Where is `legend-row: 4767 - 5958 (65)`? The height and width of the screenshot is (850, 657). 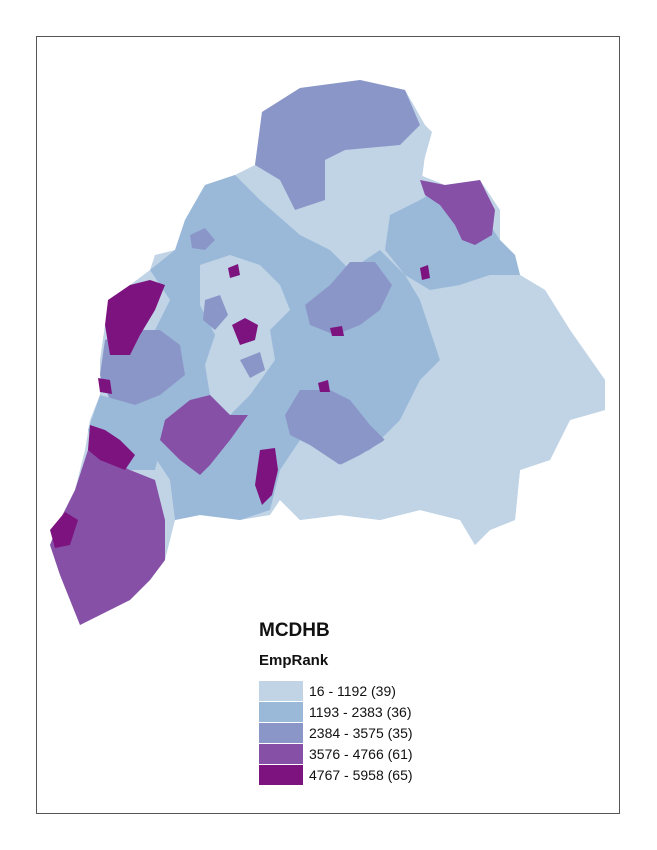
legend-row: 4767 - 5958 (65) is located at coordinates (336, 775).